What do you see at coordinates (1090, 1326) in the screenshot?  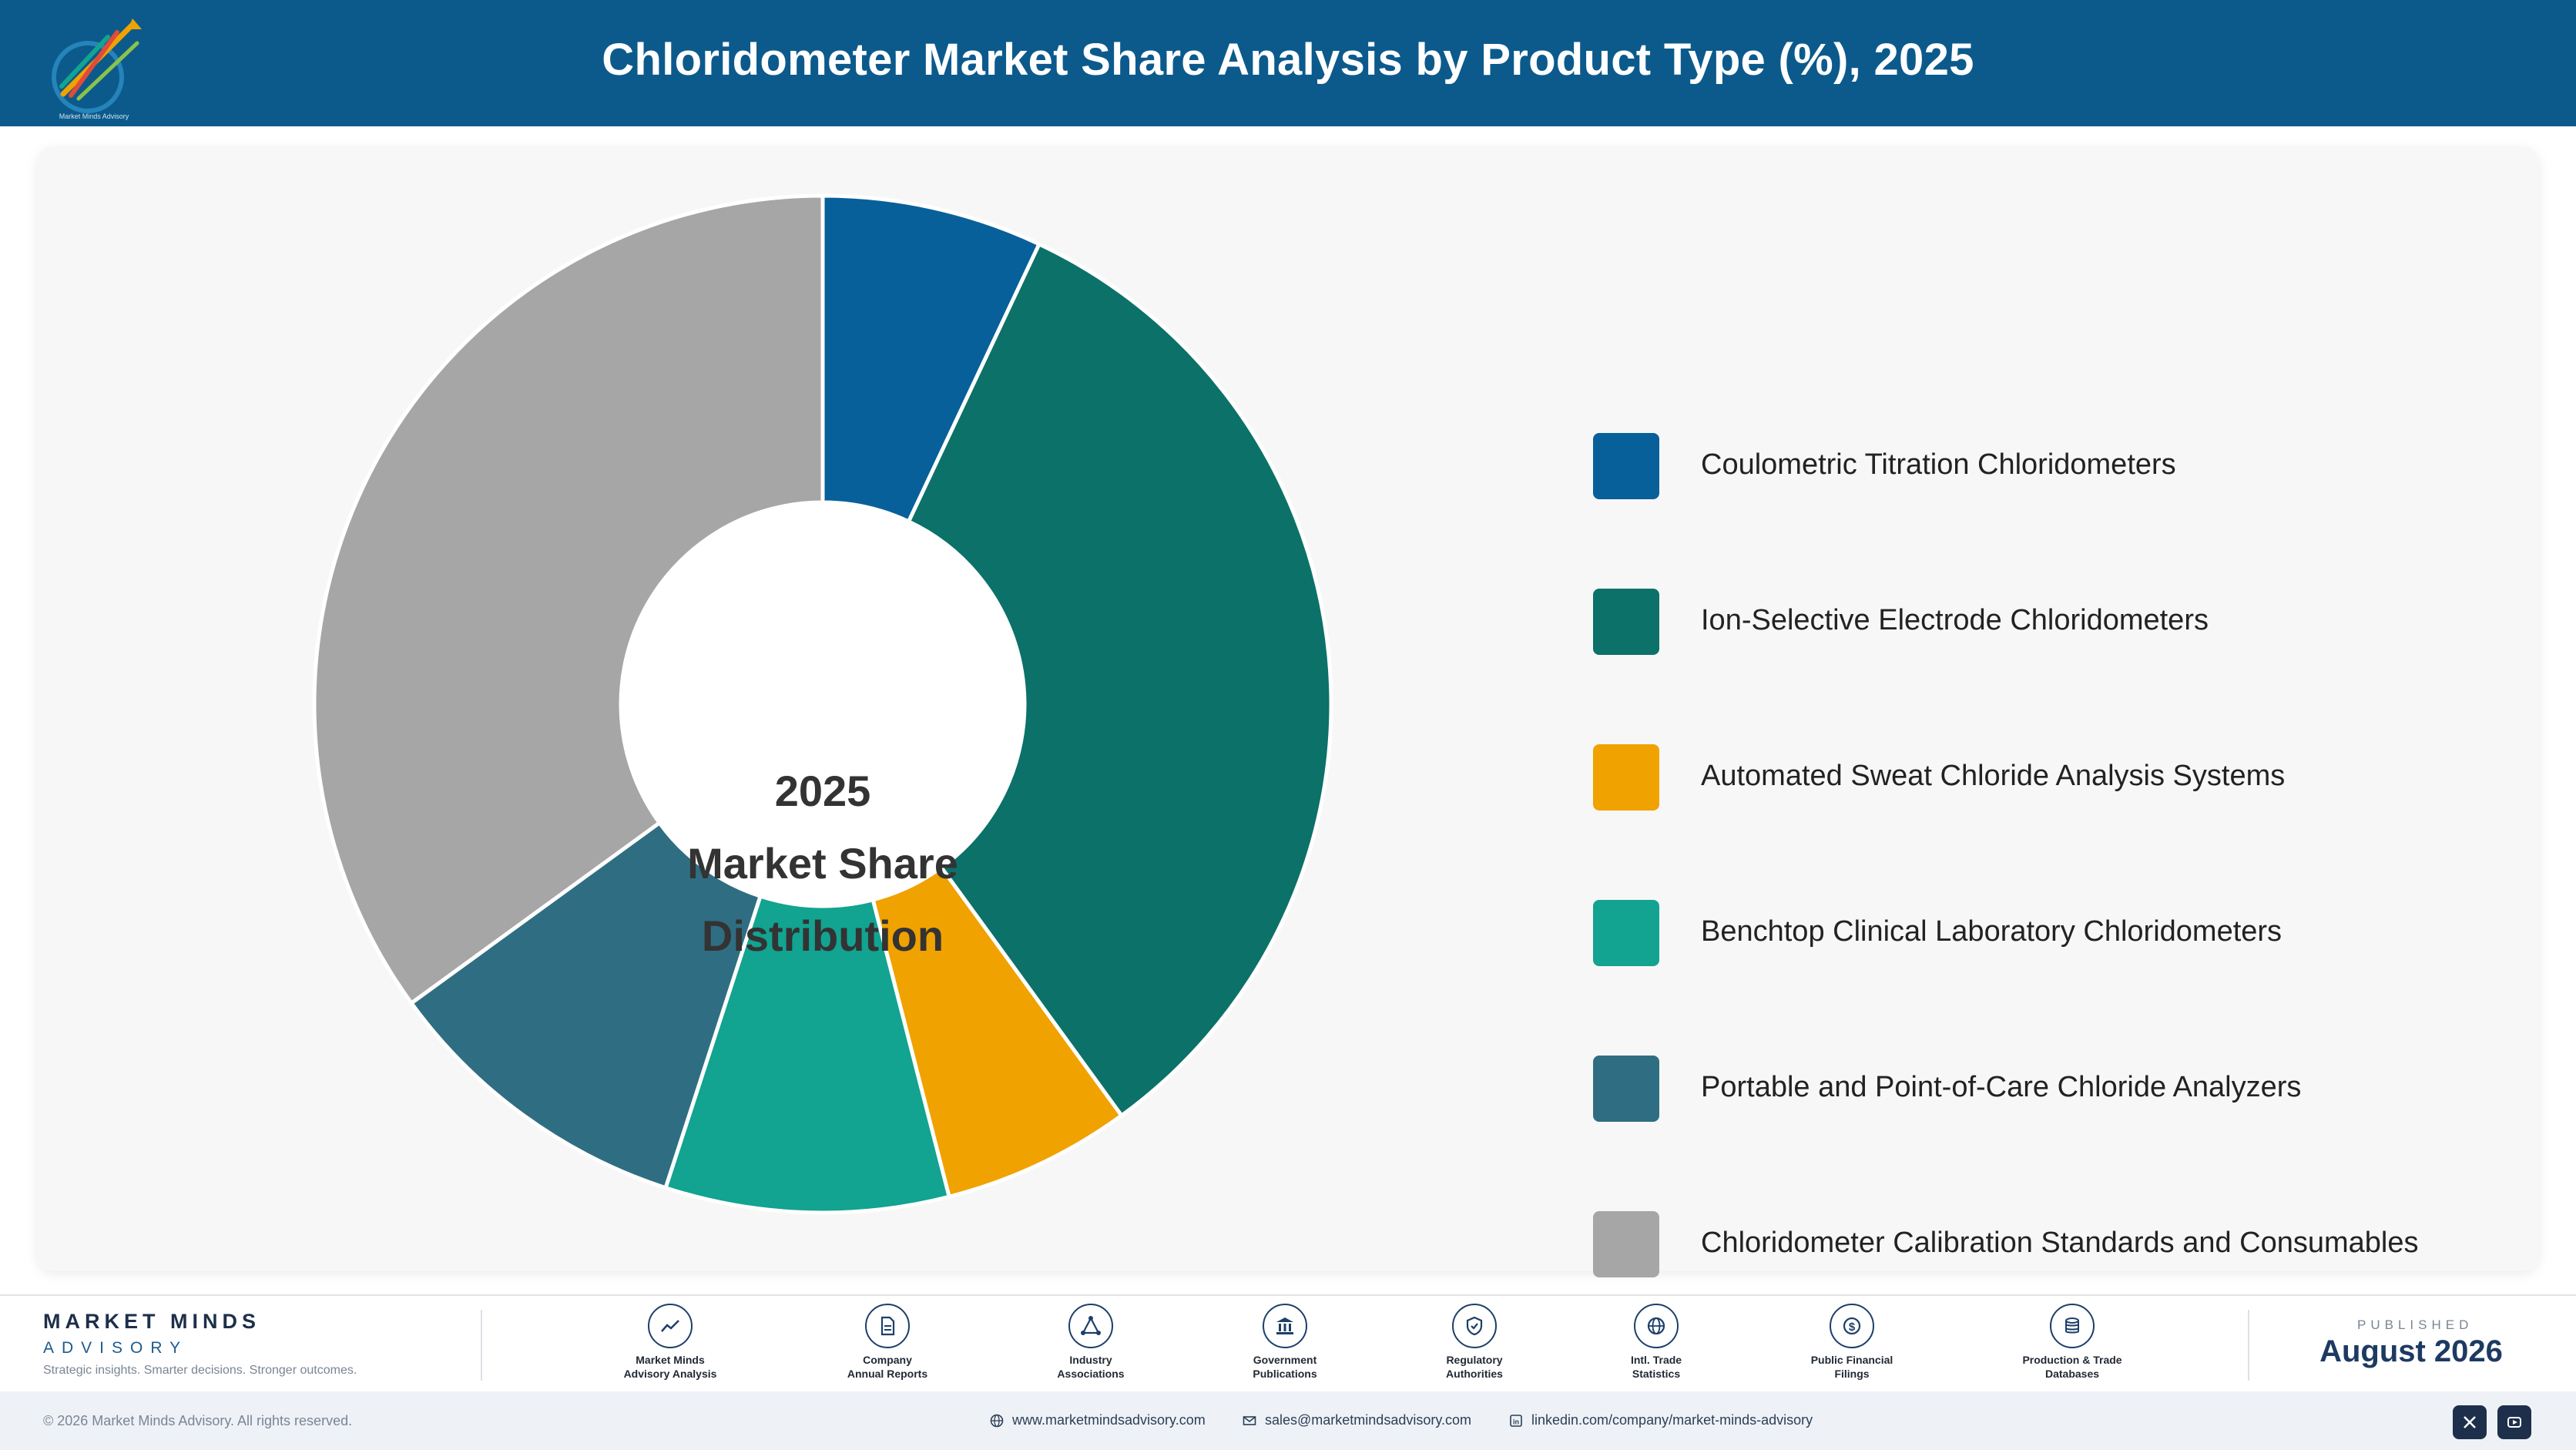 I see `network-icon` at bounding box center [1090, 1326].